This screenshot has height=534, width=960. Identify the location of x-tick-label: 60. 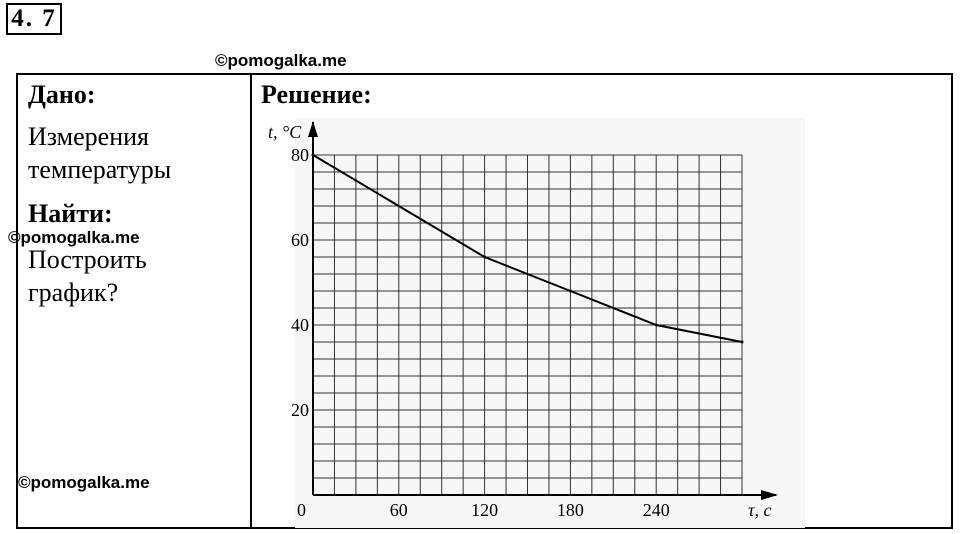
(399, 510).